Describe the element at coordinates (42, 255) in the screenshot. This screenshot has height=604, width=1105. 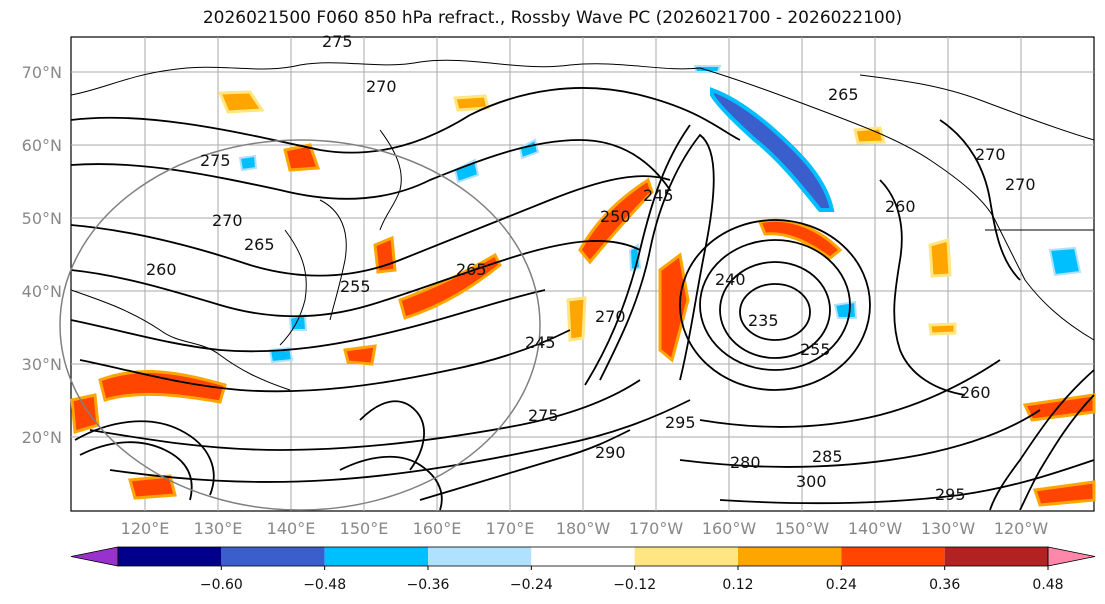
I see `latitude-labels: 70°N 60°N 50°N 40°N 30°N 20°N` at that location.